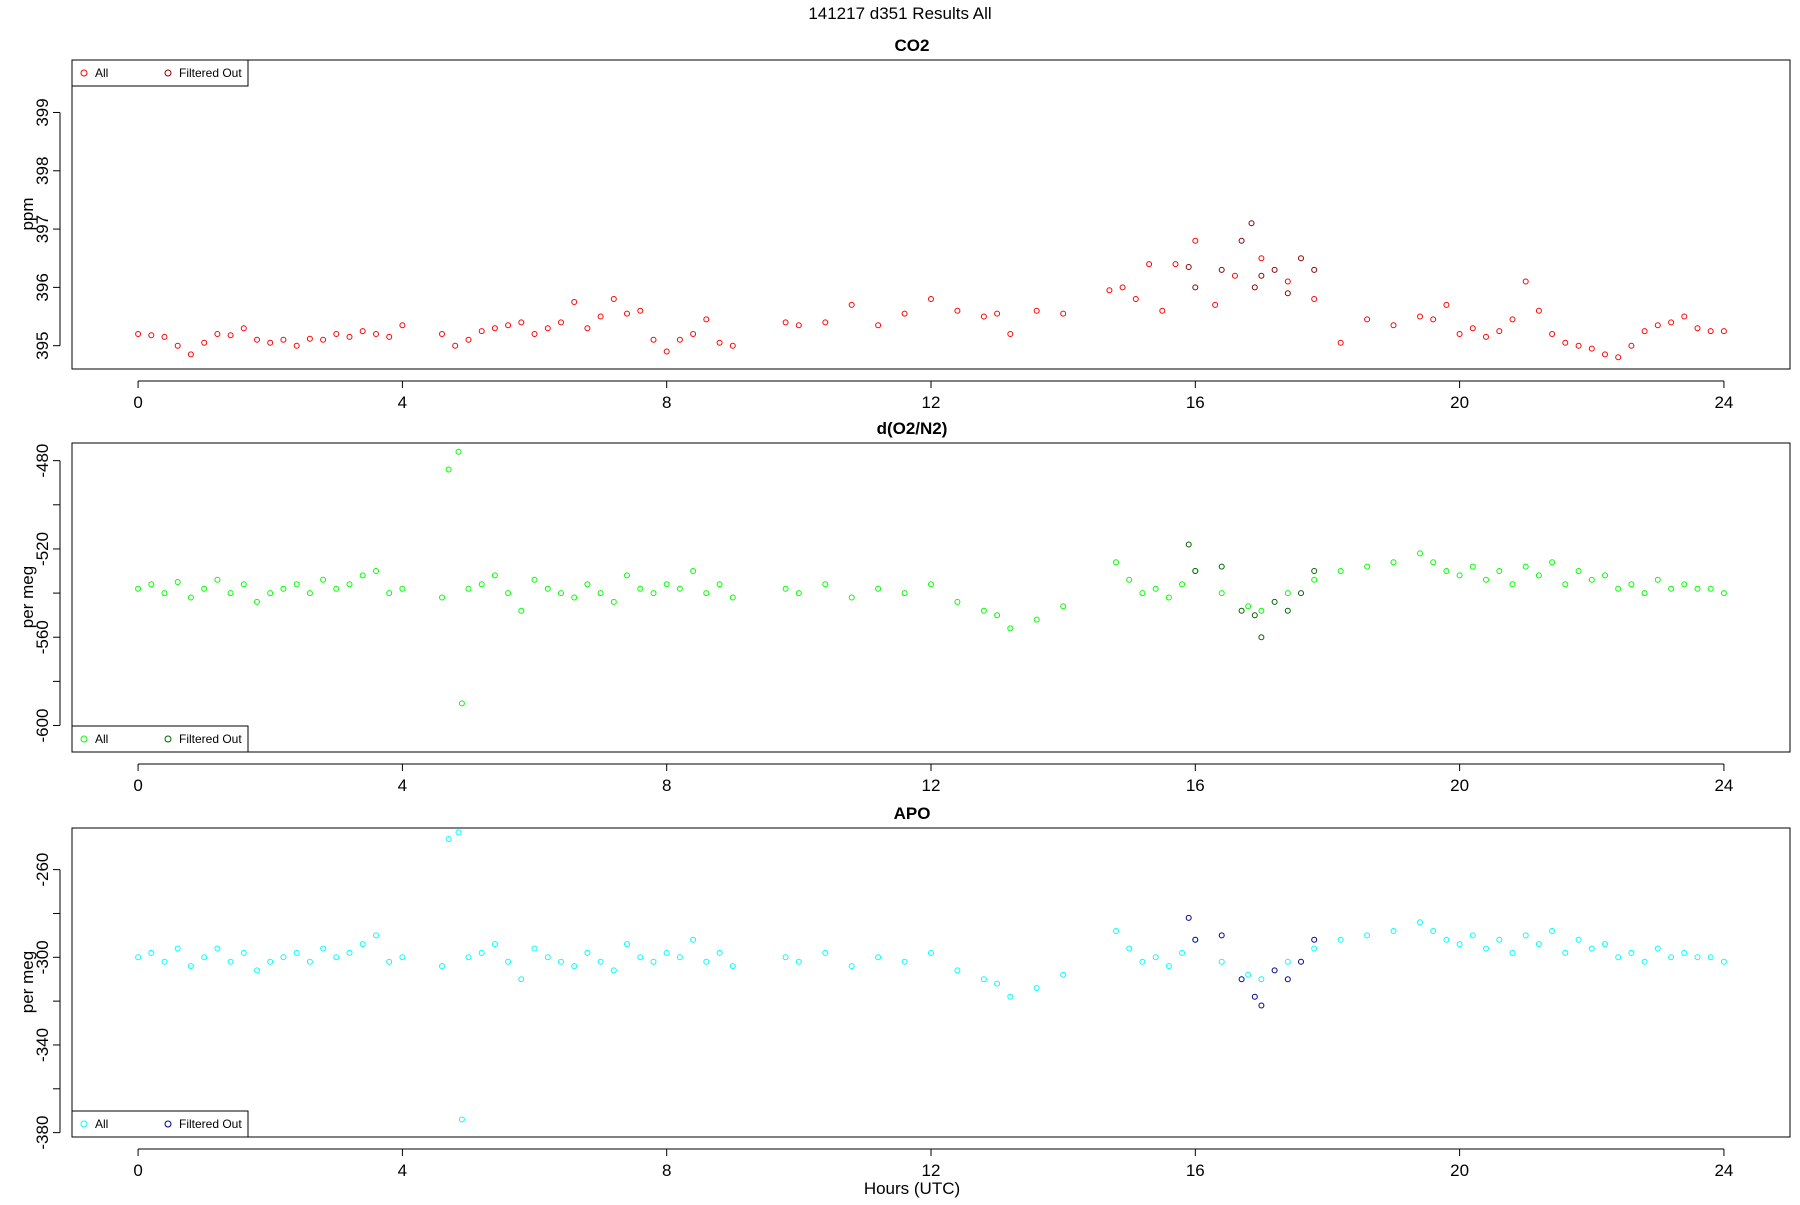  Describe the element at coordinates (912, 1188) in the screenshot. I see `x-axis-label: Hours (UTC)` at that location.